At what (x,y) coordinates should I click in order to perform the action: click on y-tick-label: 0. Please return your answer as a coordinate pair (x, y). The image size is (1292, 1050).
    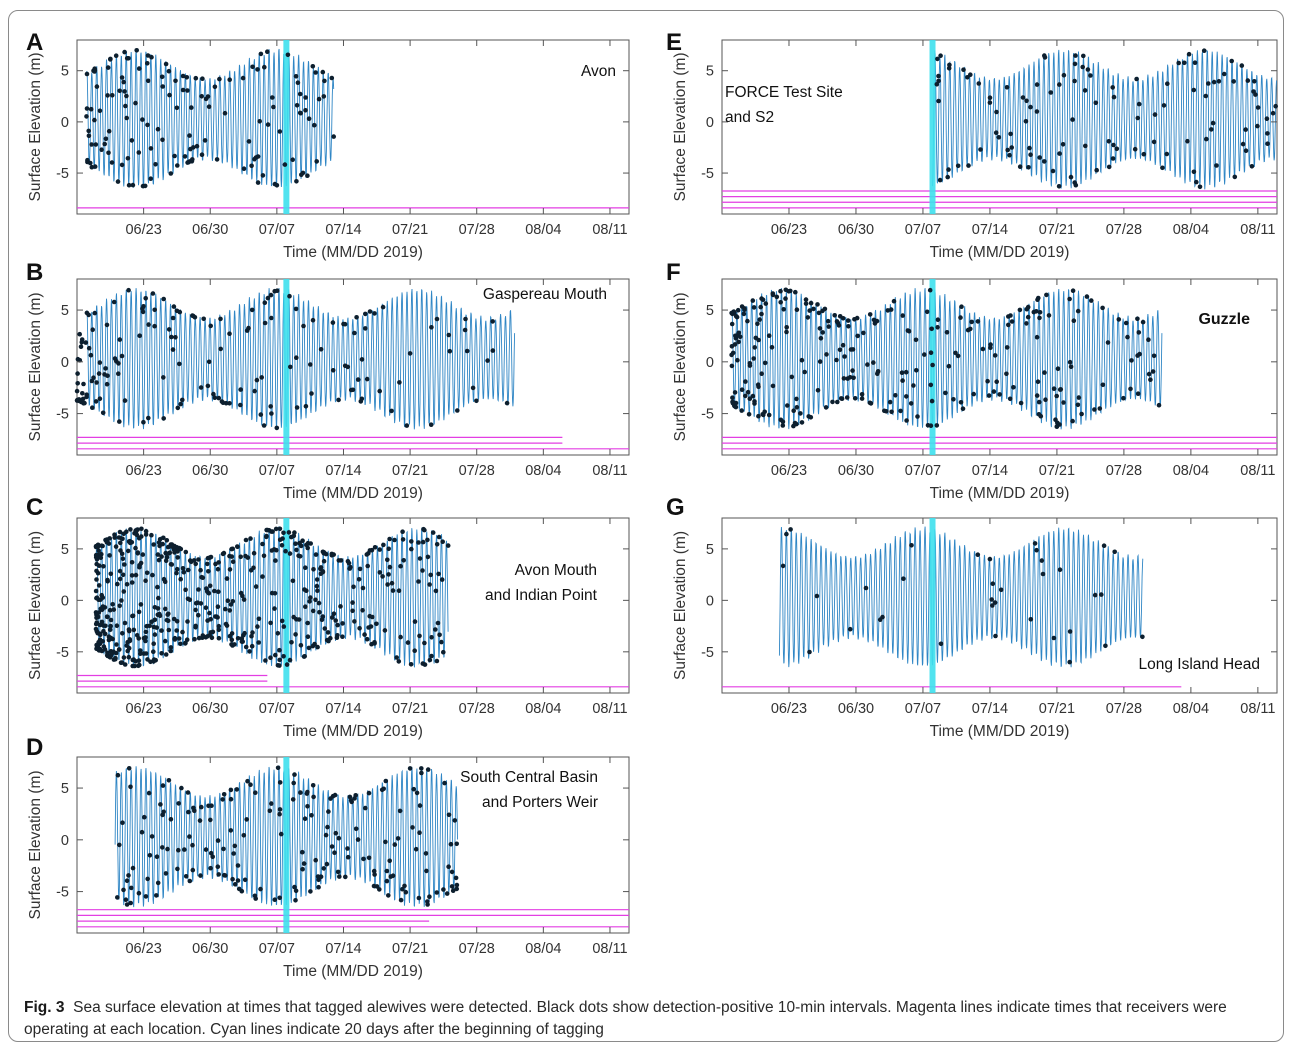
    Looking at the image, I should click on (65, 601).